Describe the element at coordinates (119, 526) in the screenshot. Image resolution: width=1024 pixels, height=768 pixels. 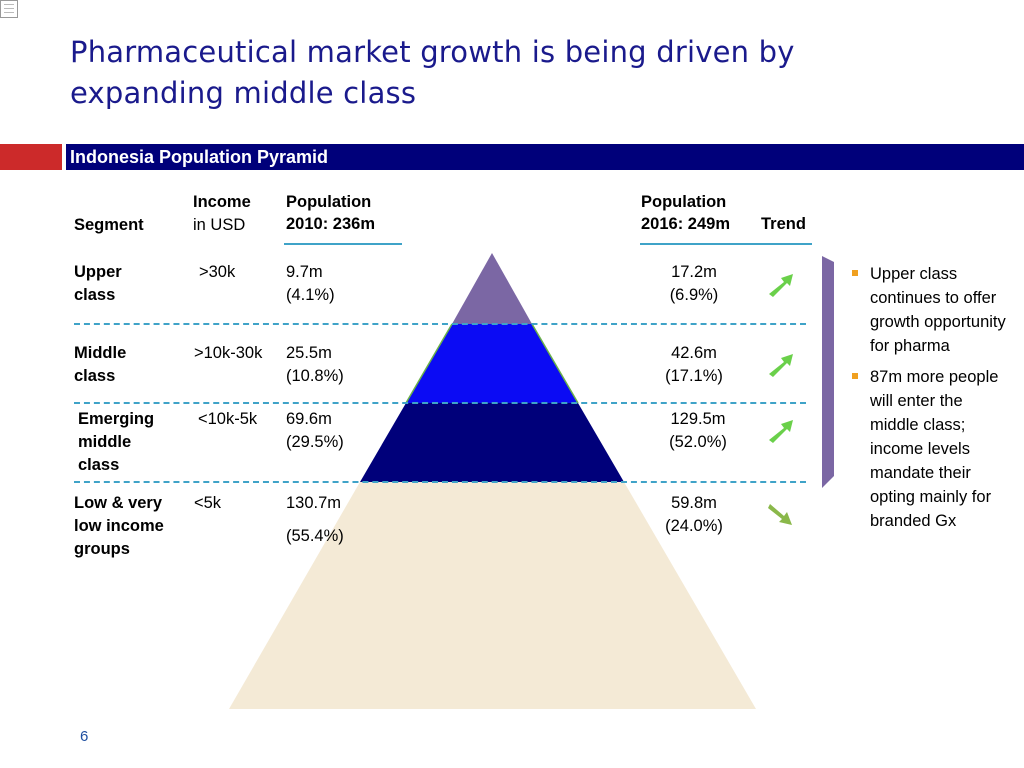
I see `segment-low-income-groups: Low & very low income groups` at that location.